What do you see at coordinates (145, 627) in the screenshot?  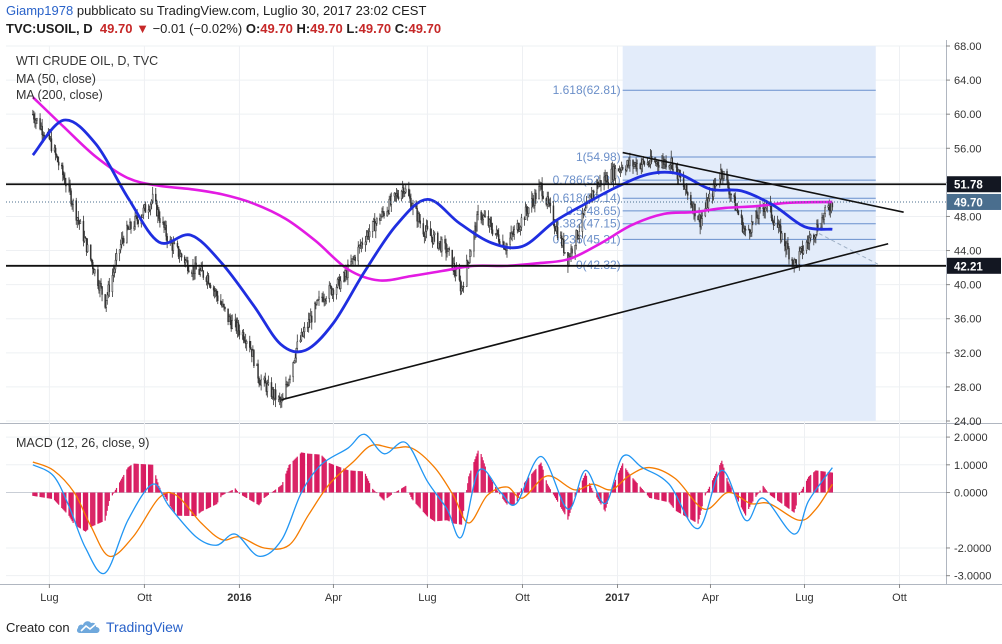 I see `tradingview-brand: TradingView` at bounding box center [145, 627].